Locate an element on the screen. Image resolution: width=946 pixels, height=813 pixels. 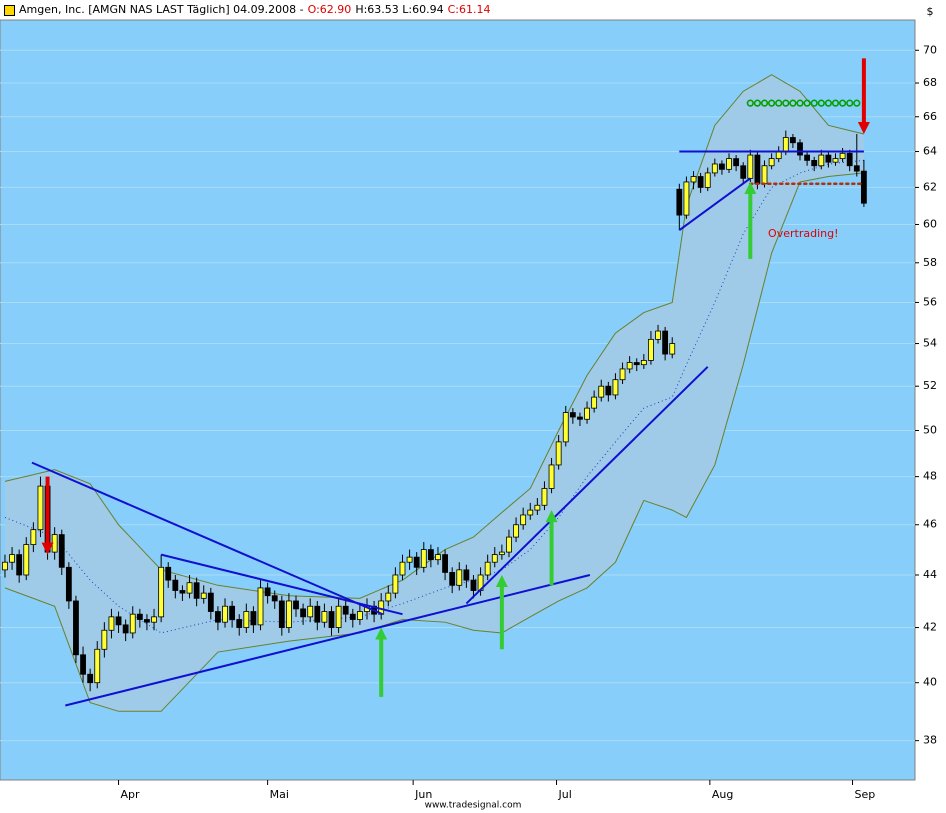
y-tick-label: 40 is located at coordinates (930, 682).